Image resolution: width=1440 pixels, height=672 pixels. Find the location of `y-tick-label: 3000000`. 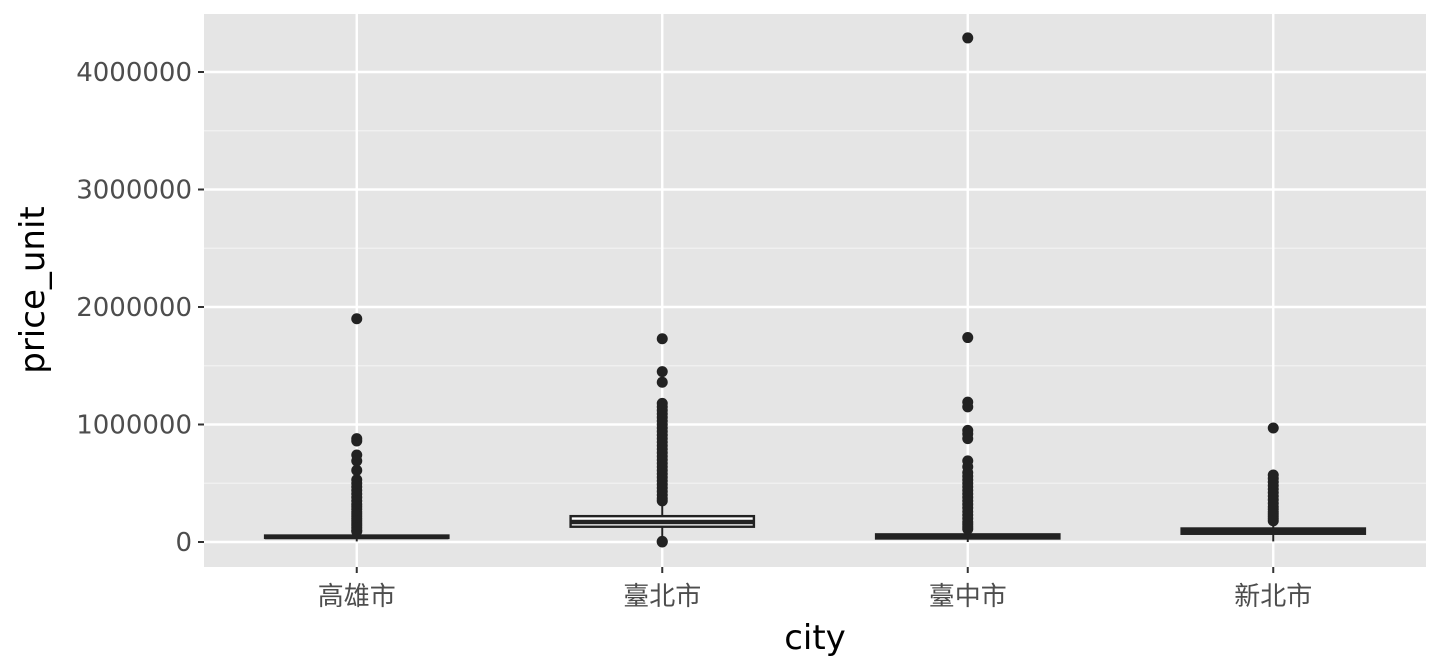

y-tick-label: 3000000 is located at coordinates (134, 191).